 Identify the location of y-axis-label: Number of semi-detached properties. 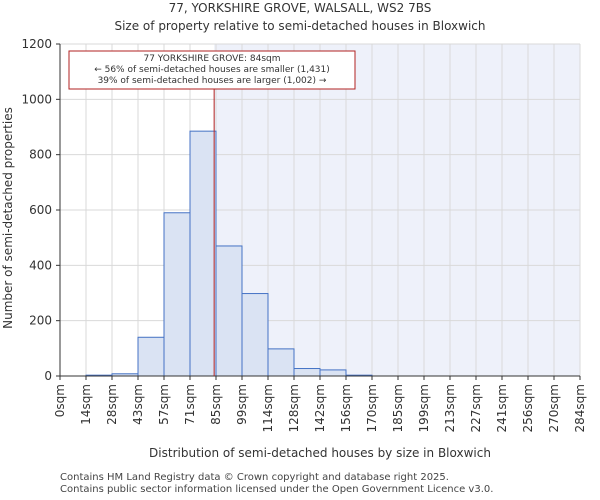
(8, 218).